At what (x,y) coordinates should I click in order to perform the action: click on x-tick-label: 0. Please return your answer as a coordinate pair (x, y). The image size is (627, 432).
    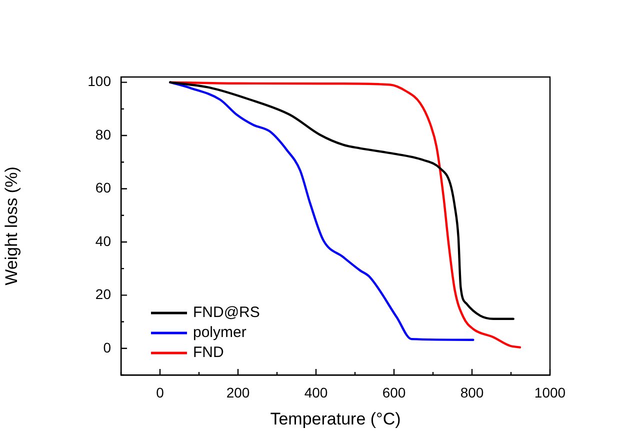
    Looking at the image, I should click on (160, 392).